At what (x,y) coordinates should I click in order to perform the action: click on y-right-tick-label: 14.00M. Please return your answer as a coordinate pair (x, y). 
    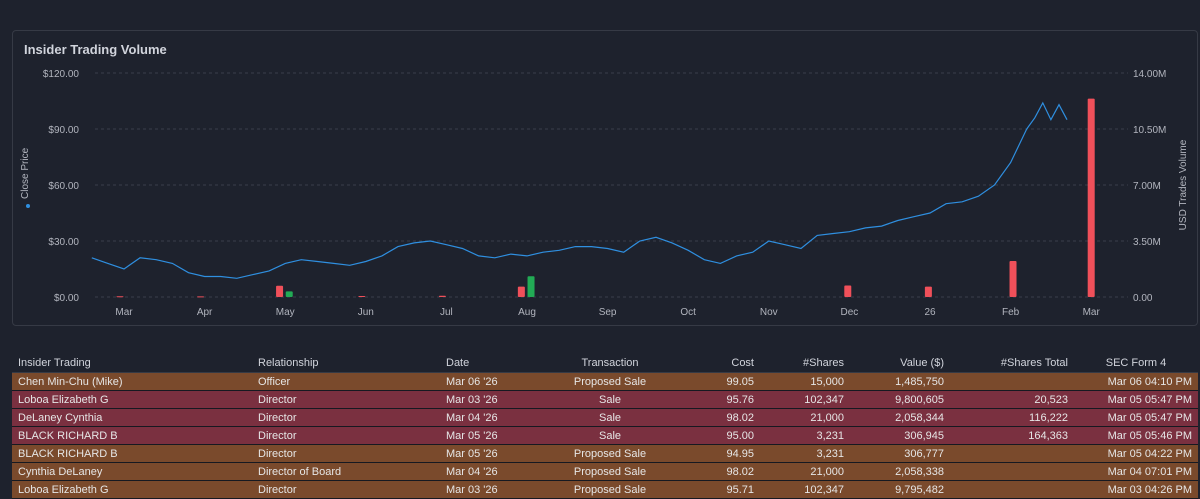
    Looking at the image, I should click on (1149, 74).